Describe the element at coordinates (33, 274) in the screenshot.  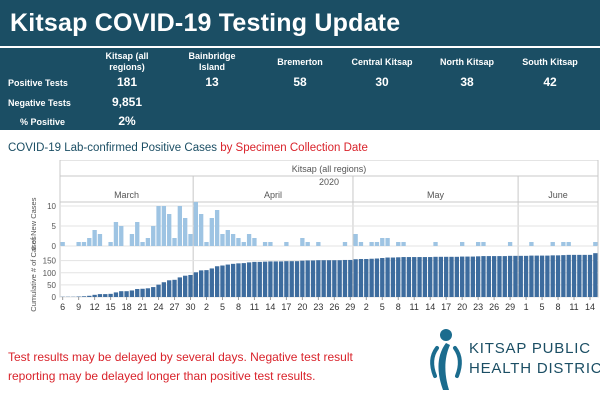
I see `y-axis-label-cumulative: Cumulative # of Cases` at that location.